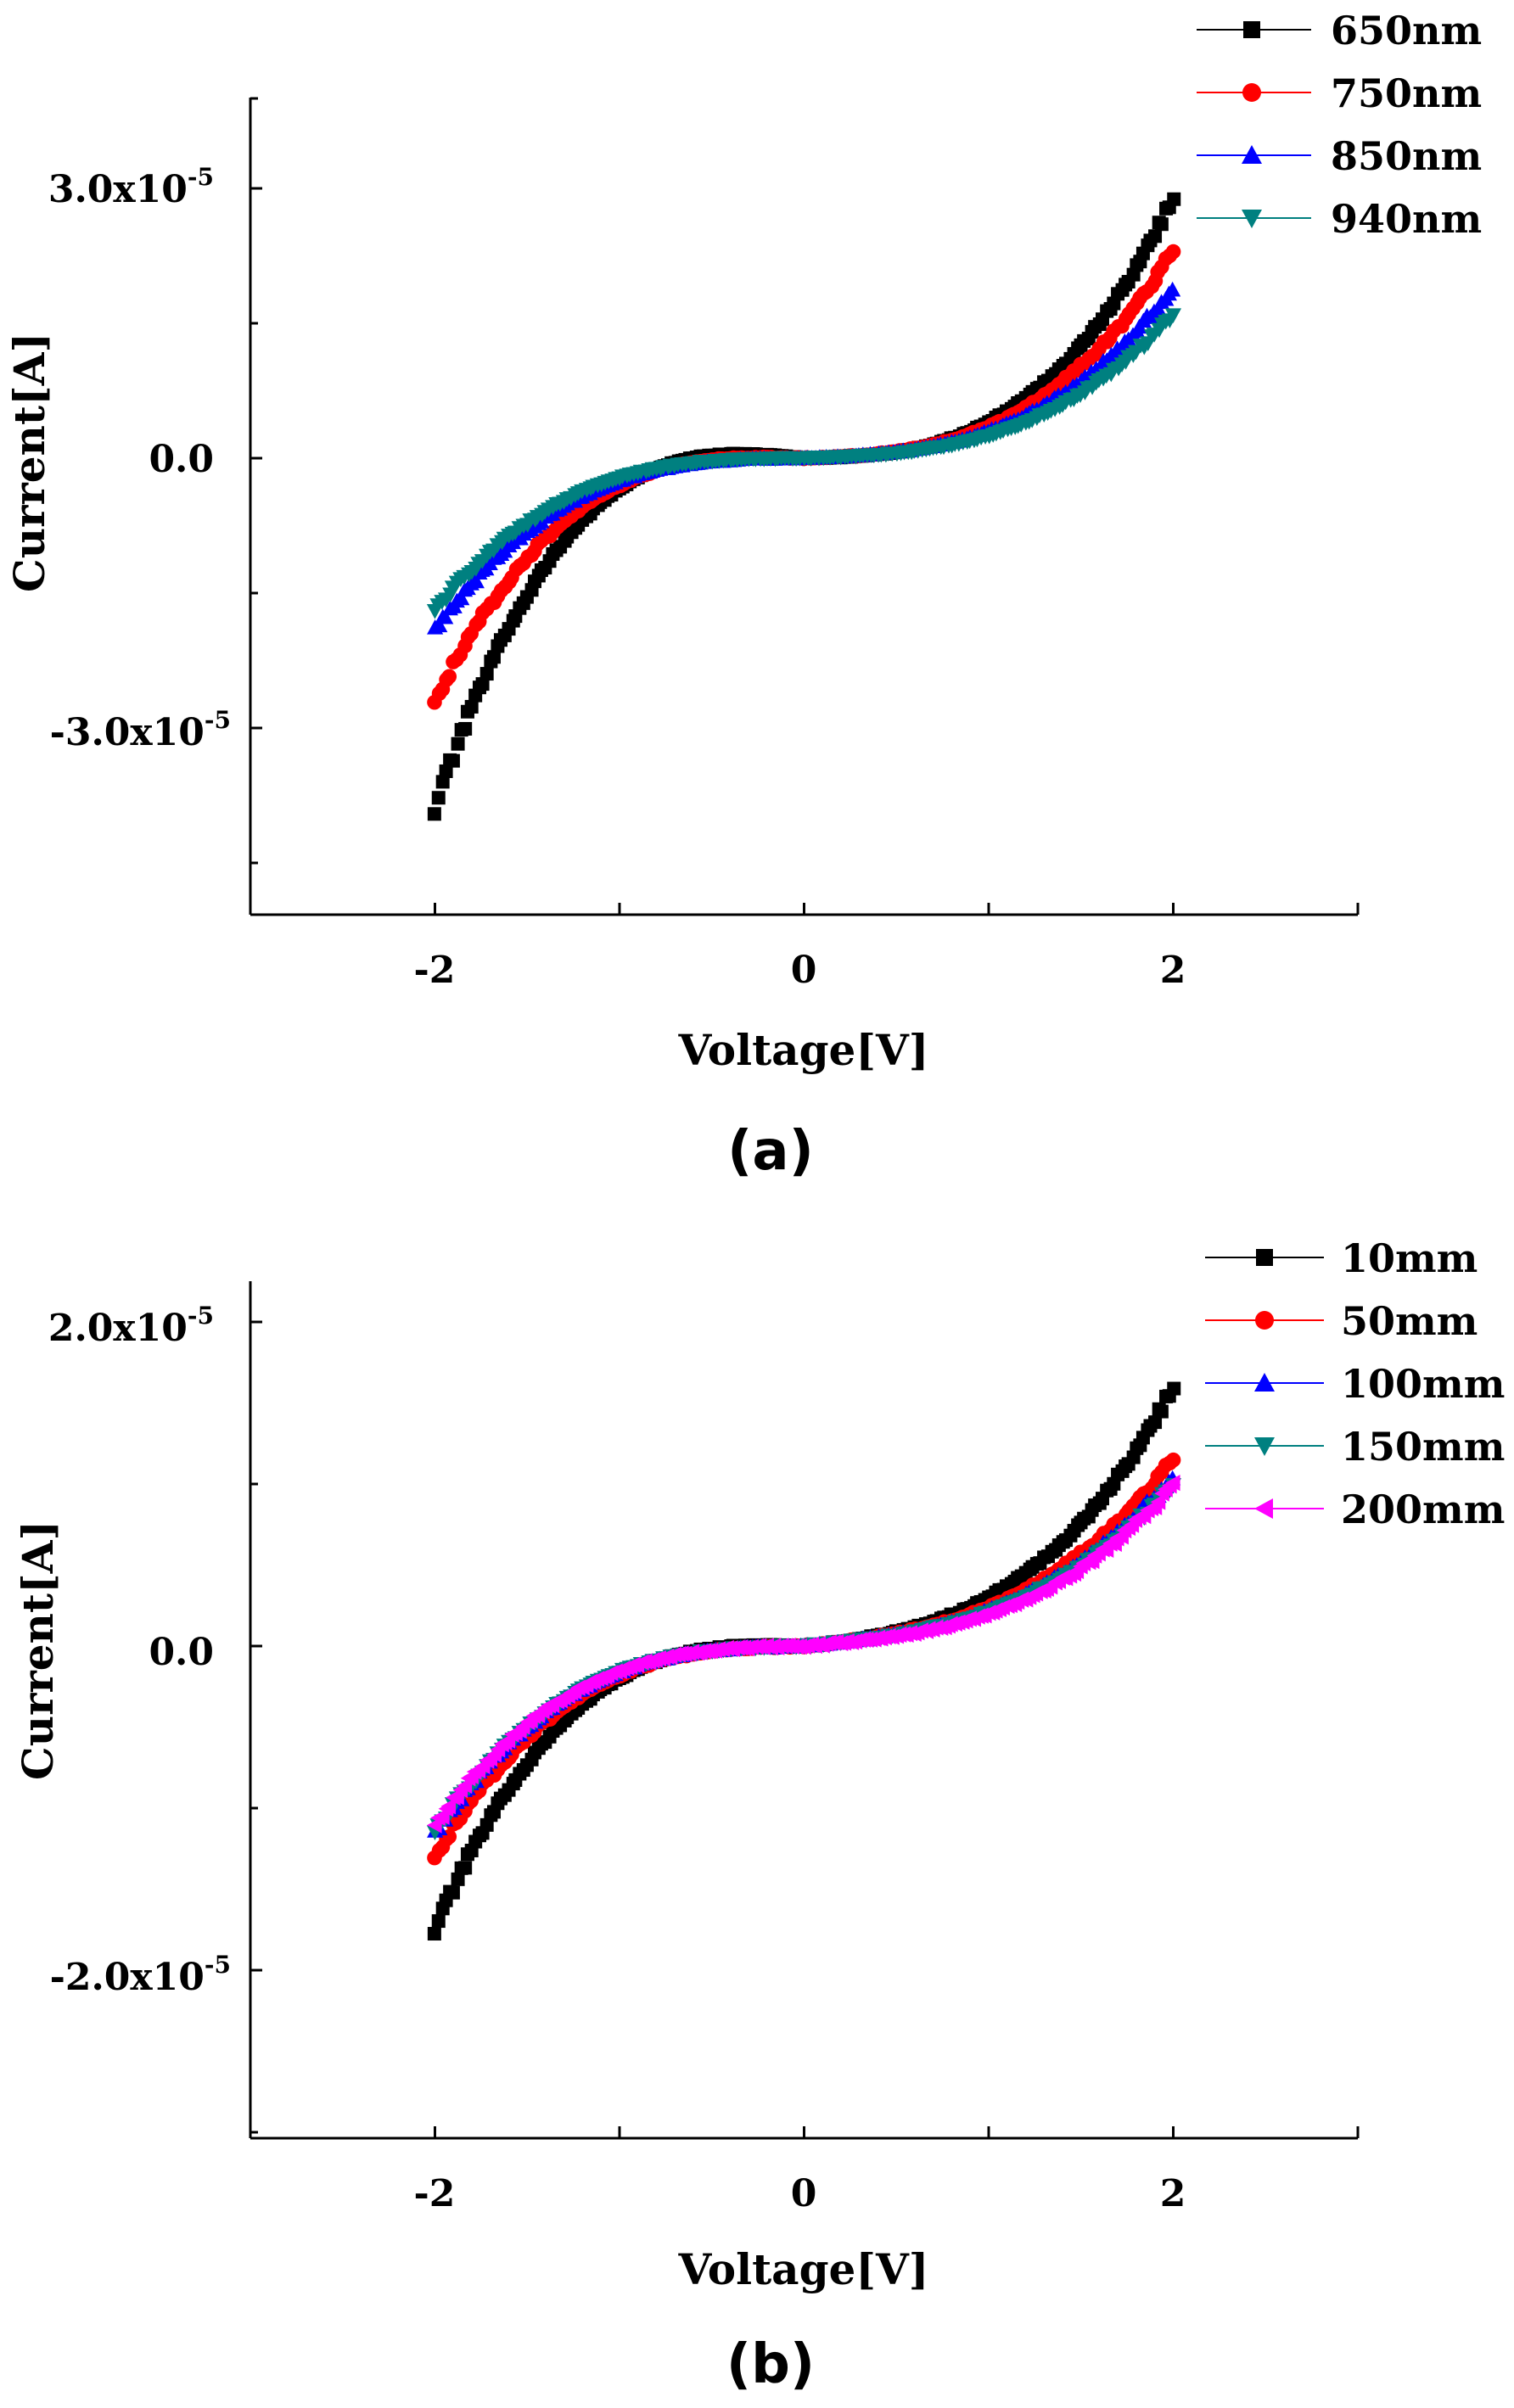  I want to click on chart-b-ytick-mantissa: 2.0x10, so click(118, 1328).